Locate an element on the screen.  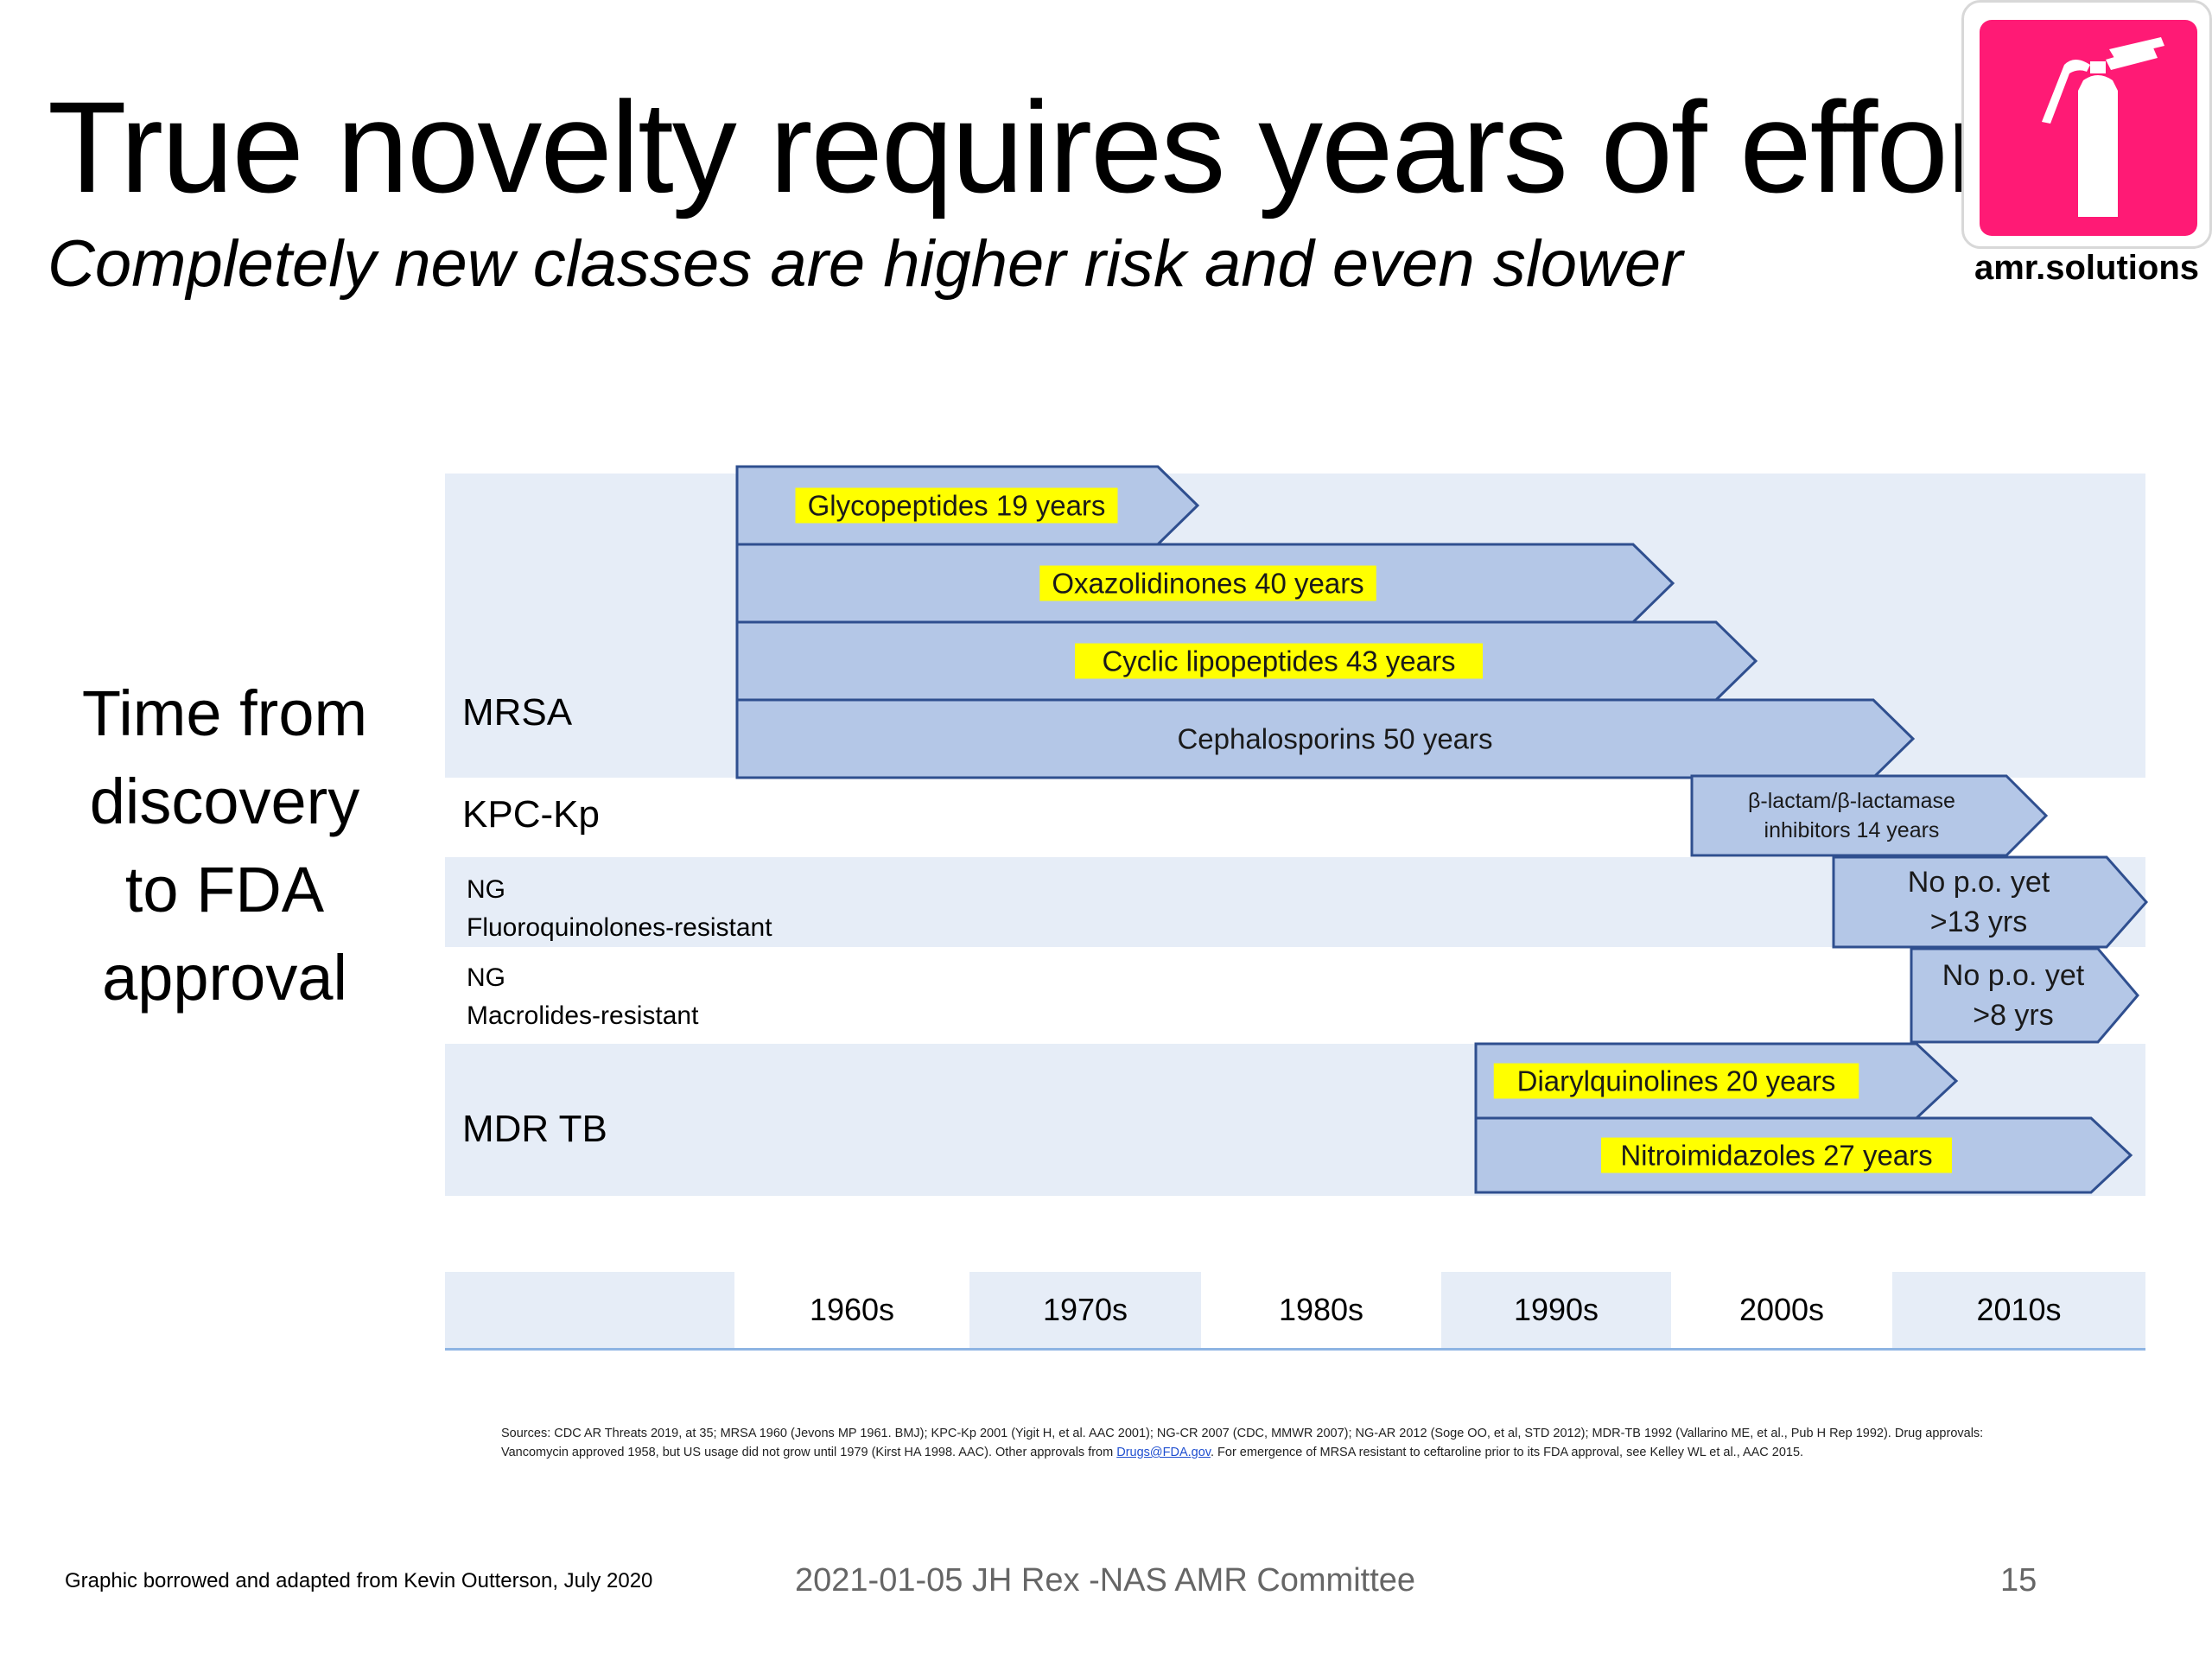
sources-link: Drugs@FDA.gov is located at coordinates (1163, 1452).